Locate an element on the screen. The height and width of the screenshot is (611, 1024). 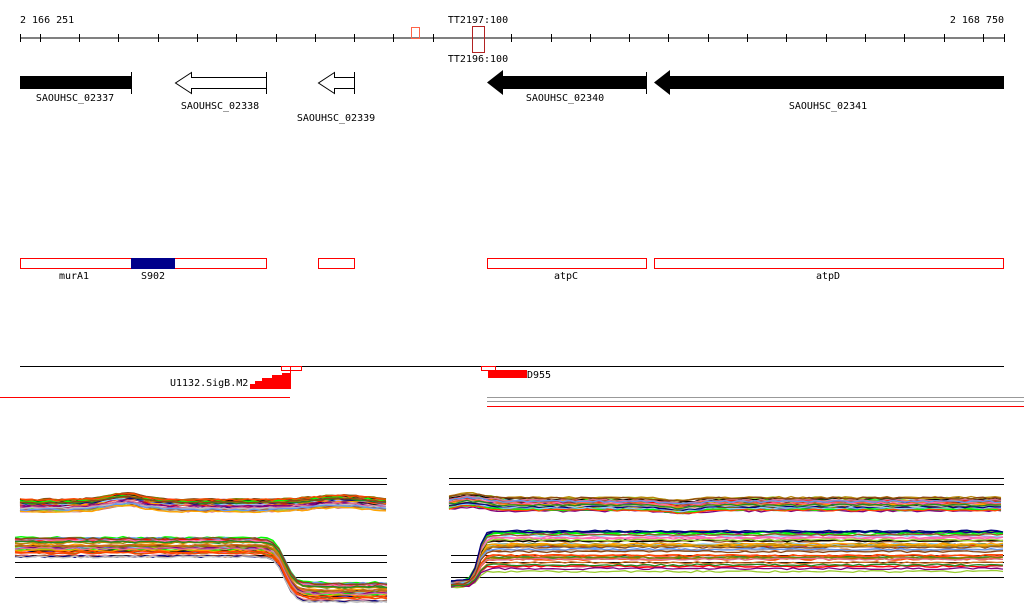
terminator-marker-small is located at coordinates (415, 33).